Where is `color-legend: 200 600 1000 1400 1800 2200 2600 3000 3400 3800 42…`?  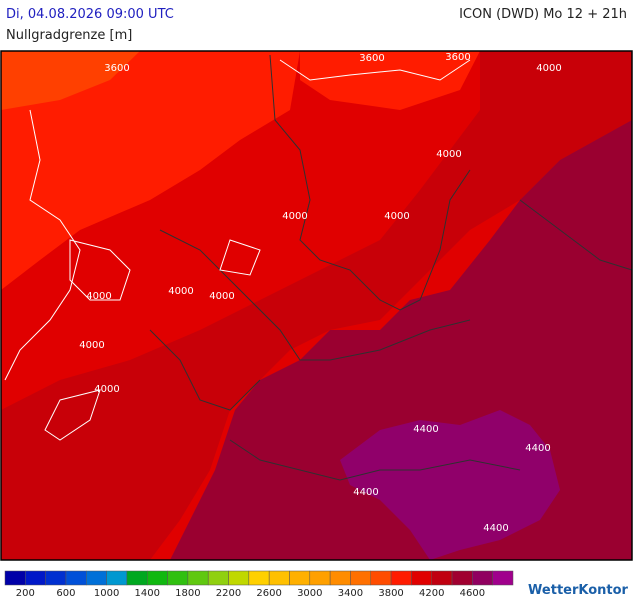
color-legend: 200 600 1000 1400 1800 2200 2600 3000 3400 3800 42… is located at coordinates (259, 584).